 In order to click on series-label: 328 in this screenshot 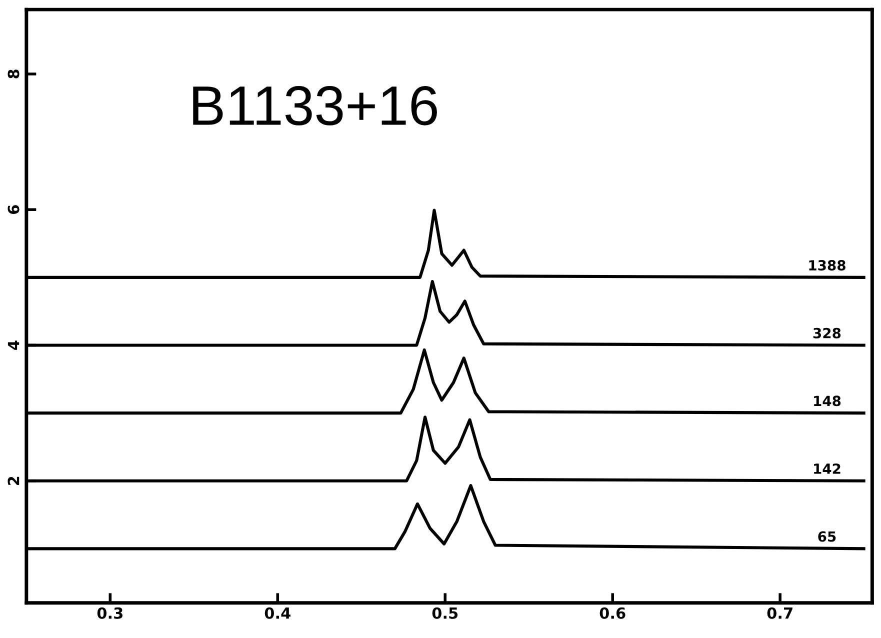, I will do `click(827, 333)`.